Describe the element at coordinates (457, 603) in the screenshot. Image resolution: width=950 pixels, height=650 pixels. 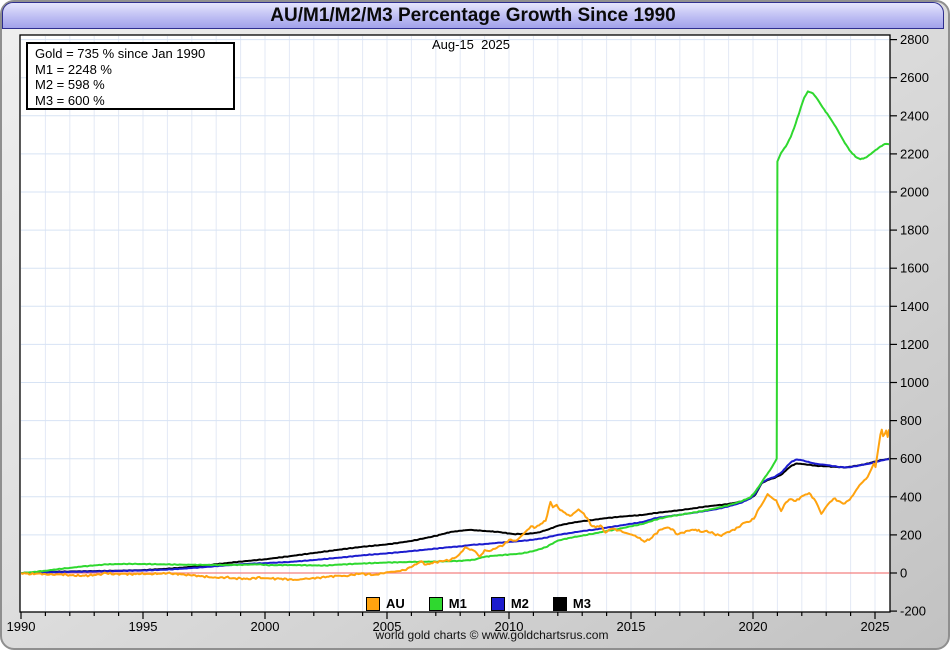
I see `legend-label-m1: M1` at that location.